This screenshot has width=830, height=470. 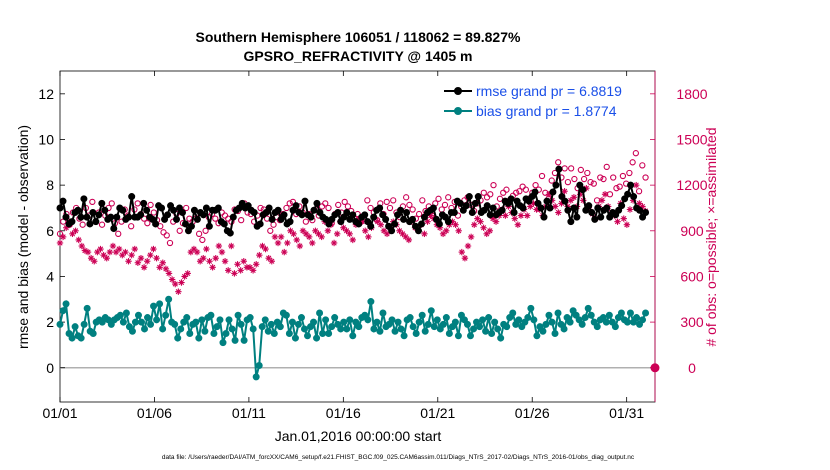 What do you see at coordinates (532, 413) in the screenshot?
I see `x-tick-label: 01/26` at bounding box center [532, 413].